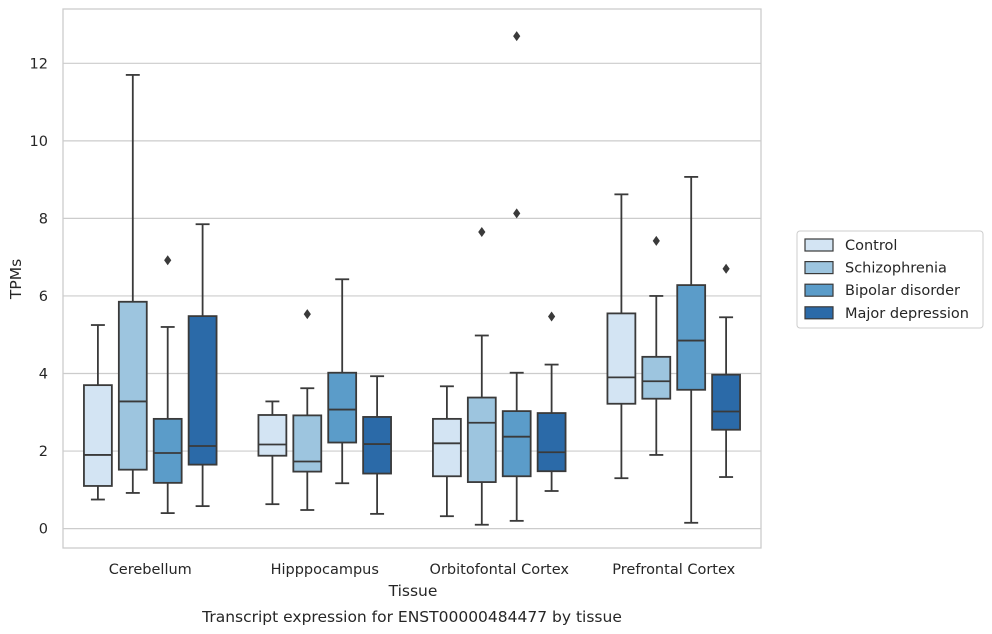 The width and height of the screenshot is (992, 634). Describe the element at coordinates (871, 246) in the screenshot. I see `legend-label: Control` at that location.